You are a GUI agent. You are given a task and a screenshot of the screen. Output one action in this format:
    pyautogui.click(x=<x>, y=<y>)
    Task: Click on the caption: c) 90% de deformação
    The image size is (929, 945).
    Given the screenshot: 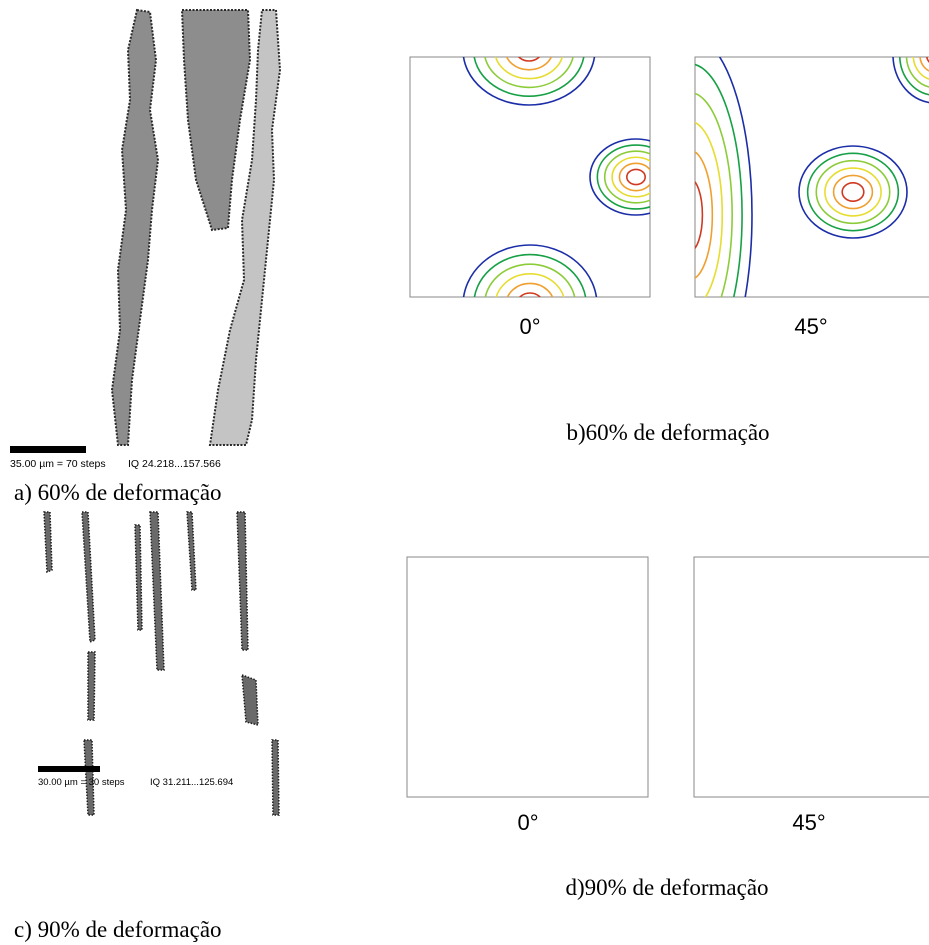 What is the action you would take?
    pyautogui.click(x=118, y=929)
    